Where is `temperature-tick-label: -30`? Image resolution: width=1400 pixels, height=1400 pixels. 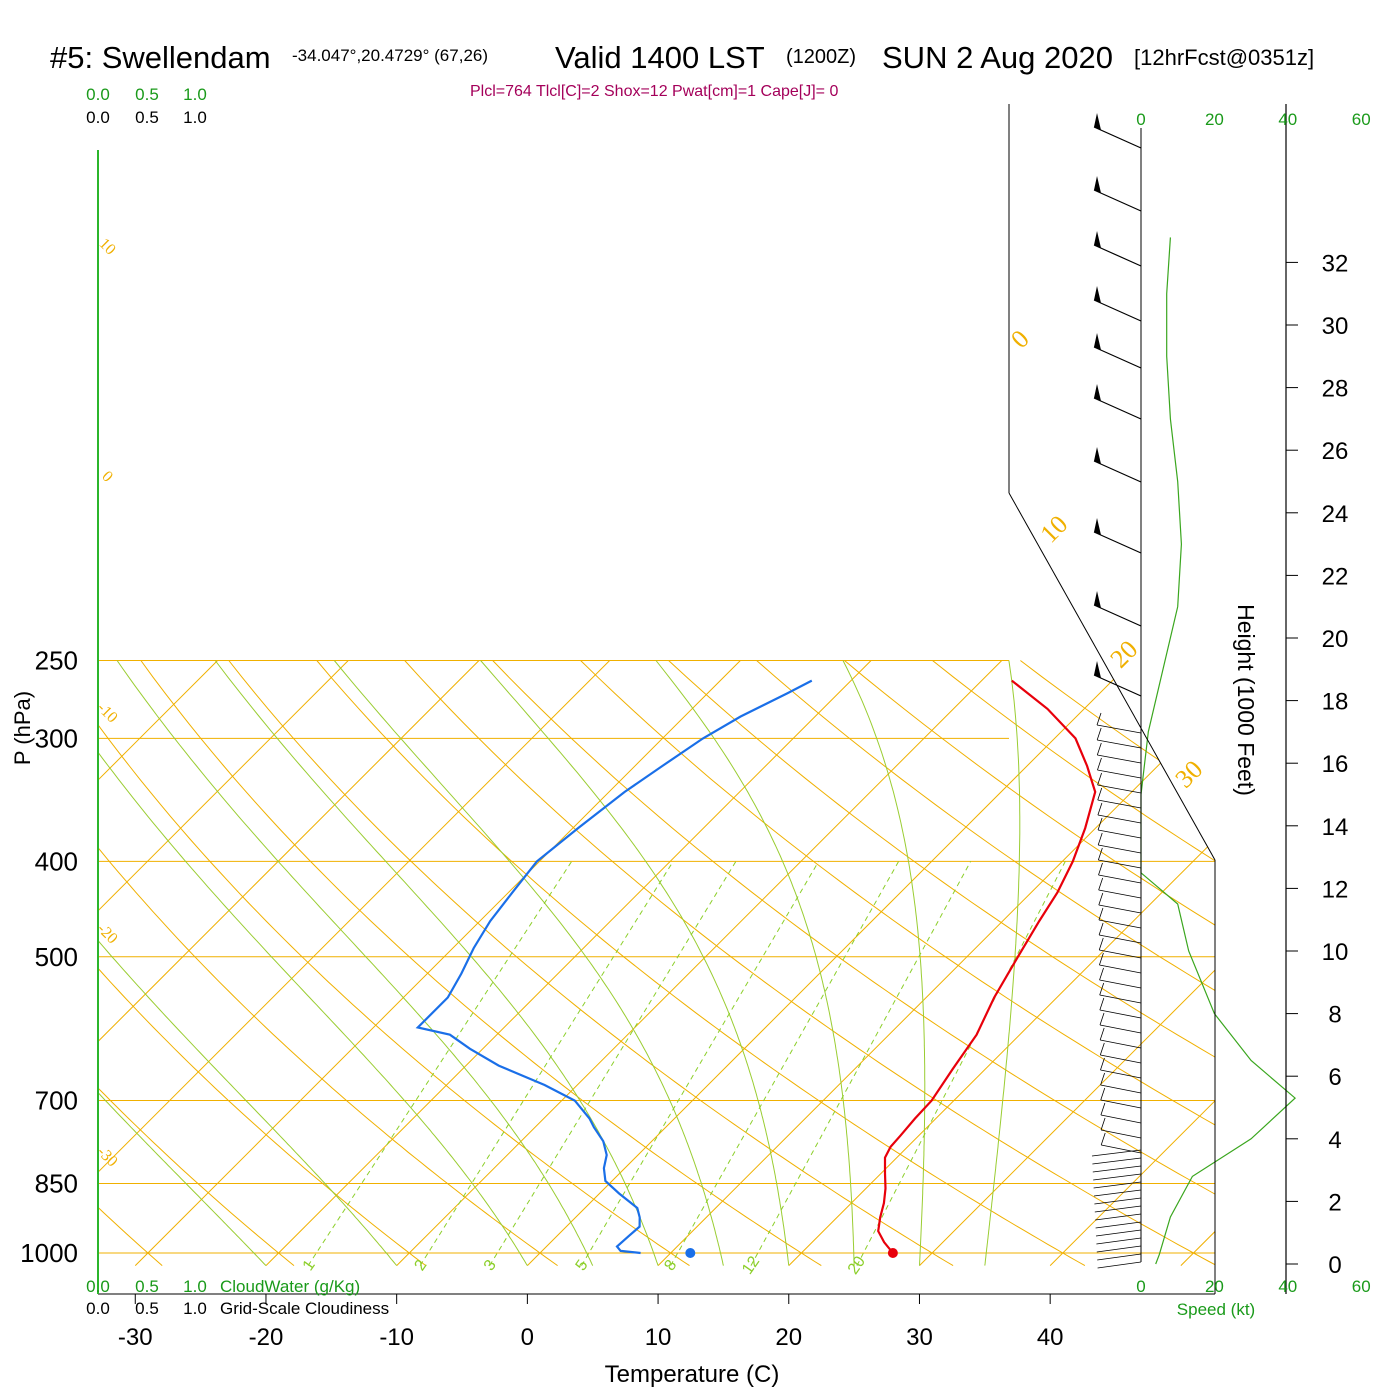
temperature-tick-label: -30 is located at coordinates (135, 1337).